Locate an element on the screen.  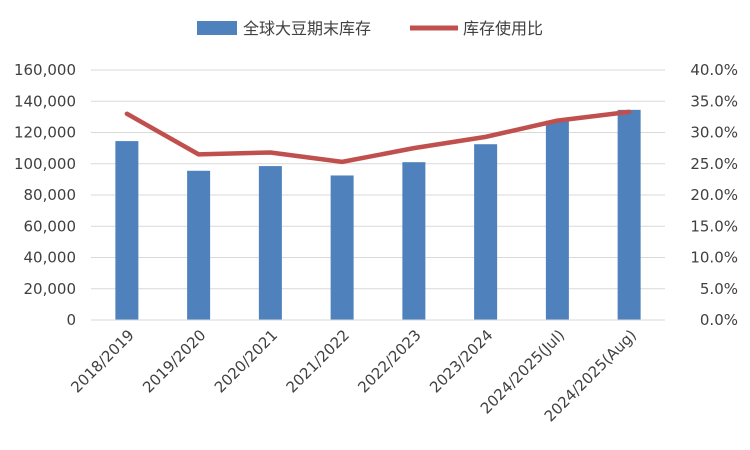
x-tick-label: 2020/2021 is located at coordinates (246, 361).